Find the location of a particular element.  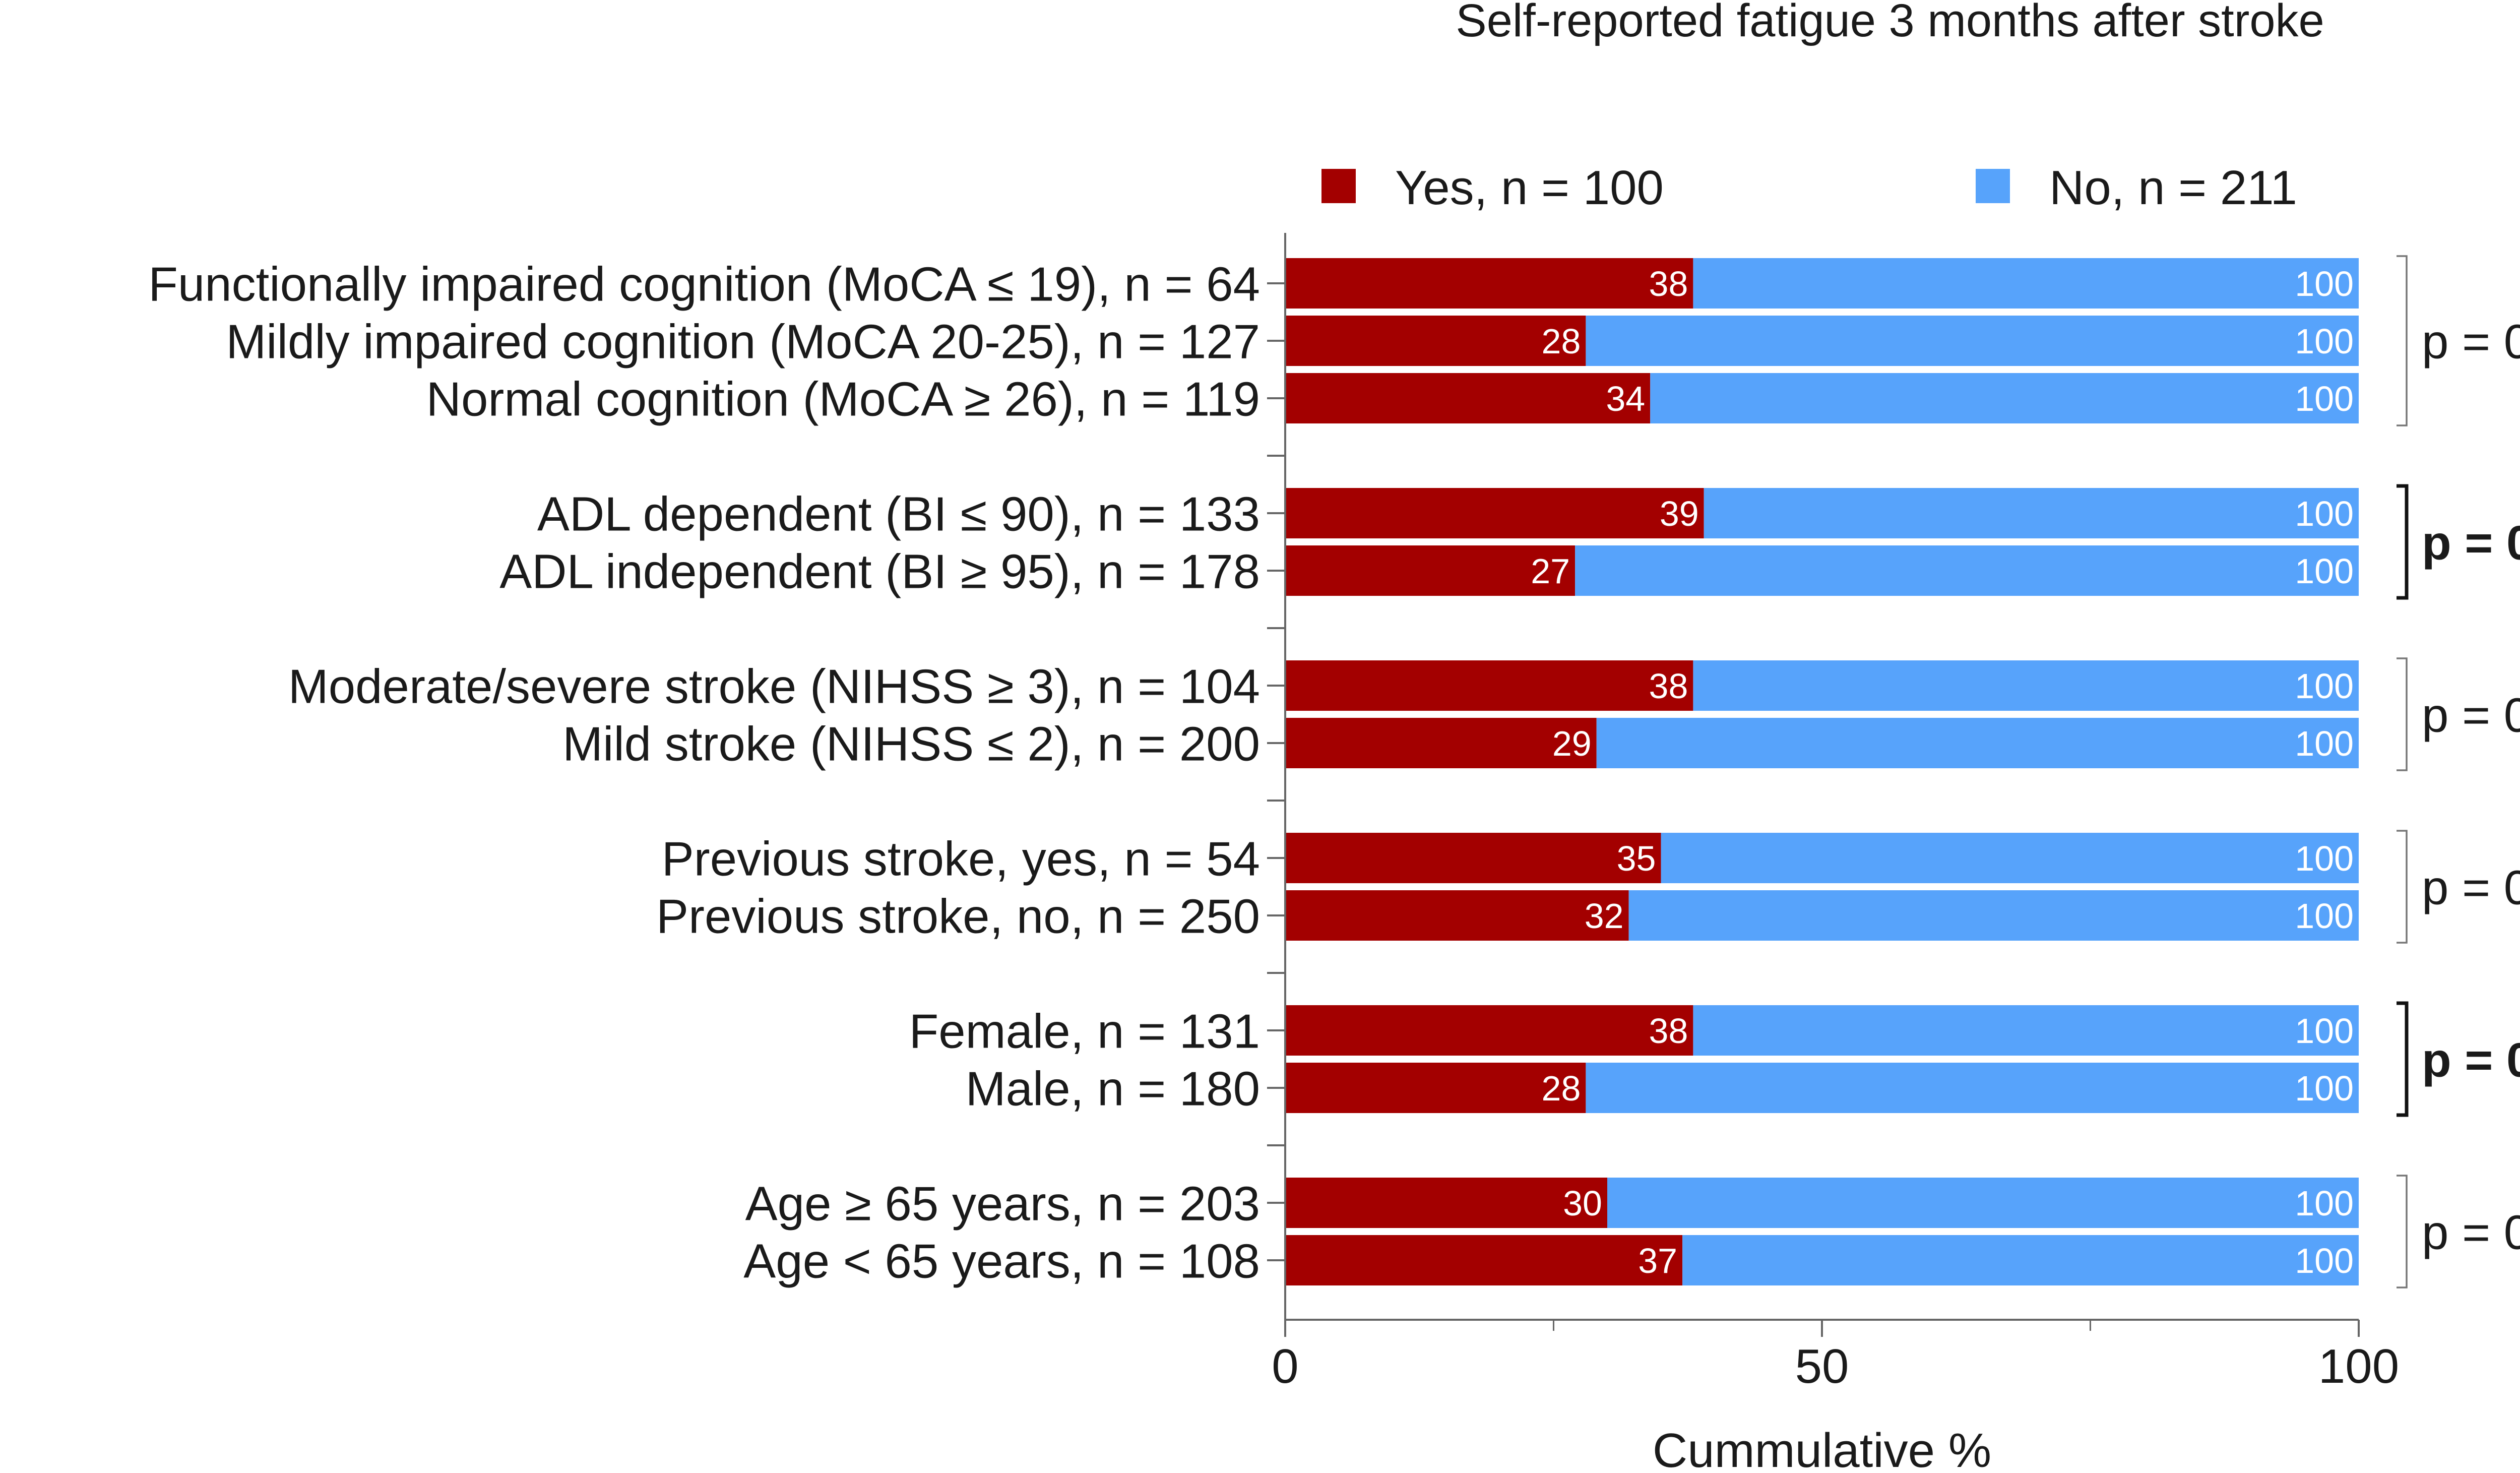

data-label-total-4-1: 100 is located at coordinates (2324, 1088).